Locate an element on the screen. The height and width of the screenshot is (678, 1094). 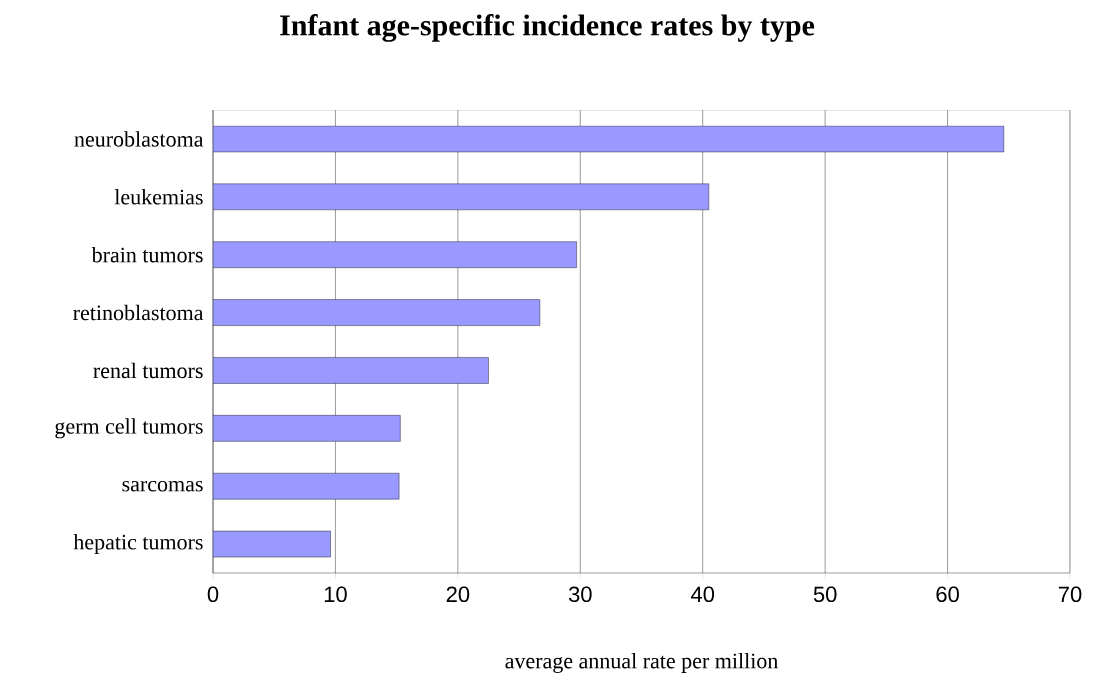
y-tick-label: neuroblastoma is located at coordinates (139, 139).